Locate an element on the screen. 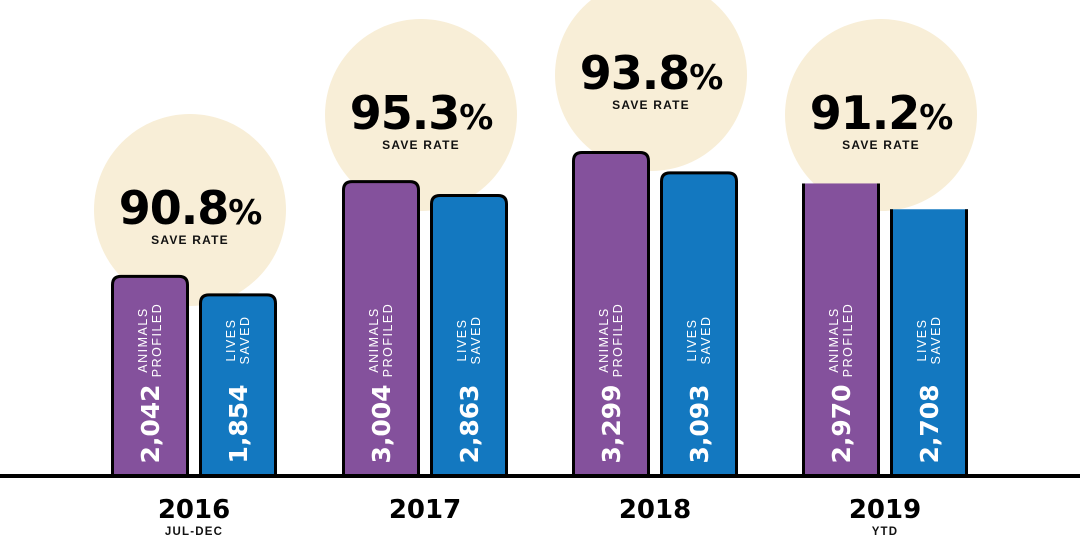 The image size is (1080, 536). bar-value-label: 2,708 is located at coordinates (929, 423).